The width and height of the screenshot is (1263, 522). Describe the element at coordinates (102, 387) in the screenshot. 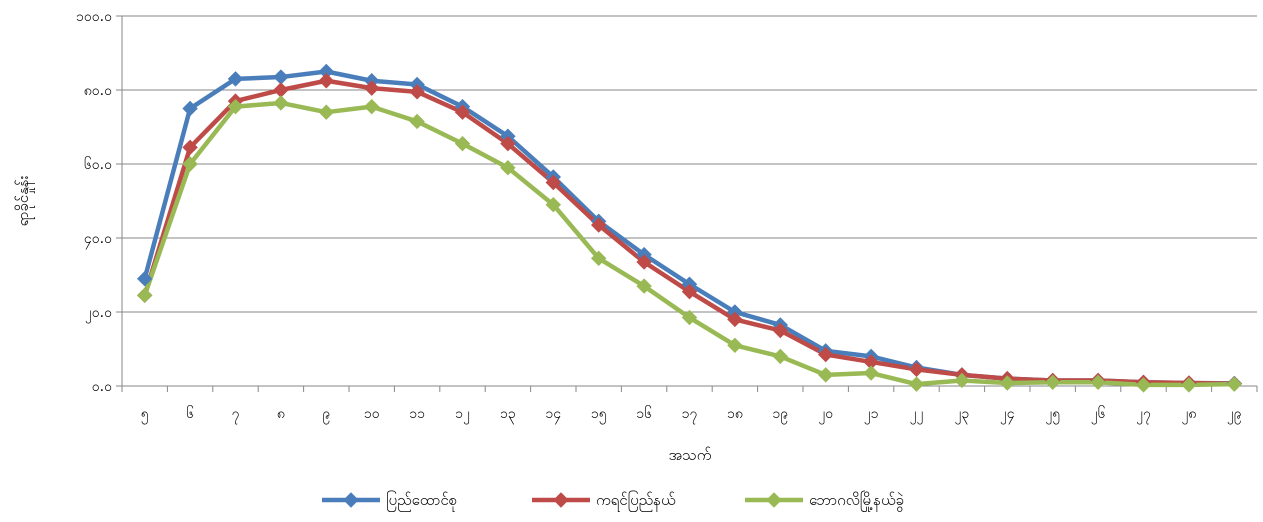

I see `y-tick-label: ၀.၀` at that location.